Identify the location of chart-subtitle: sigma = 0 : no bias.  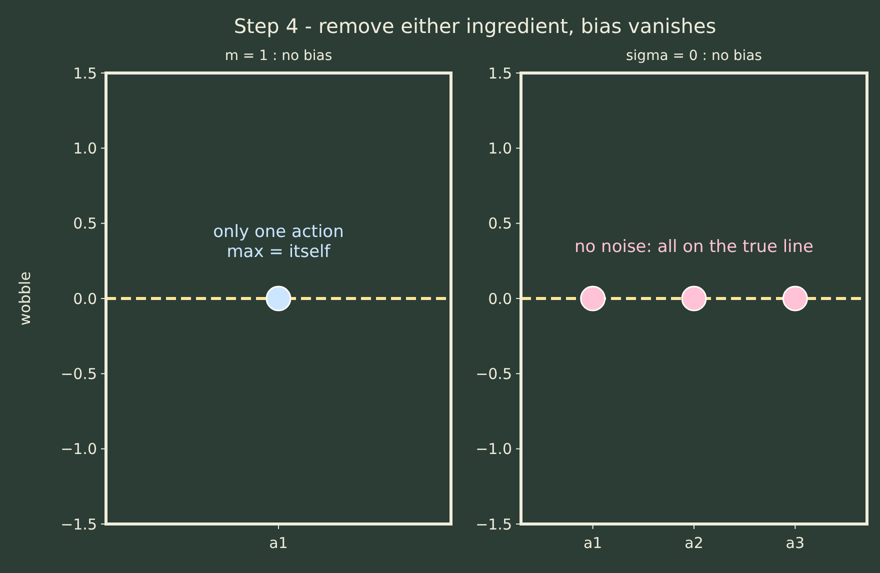
(694, 56).